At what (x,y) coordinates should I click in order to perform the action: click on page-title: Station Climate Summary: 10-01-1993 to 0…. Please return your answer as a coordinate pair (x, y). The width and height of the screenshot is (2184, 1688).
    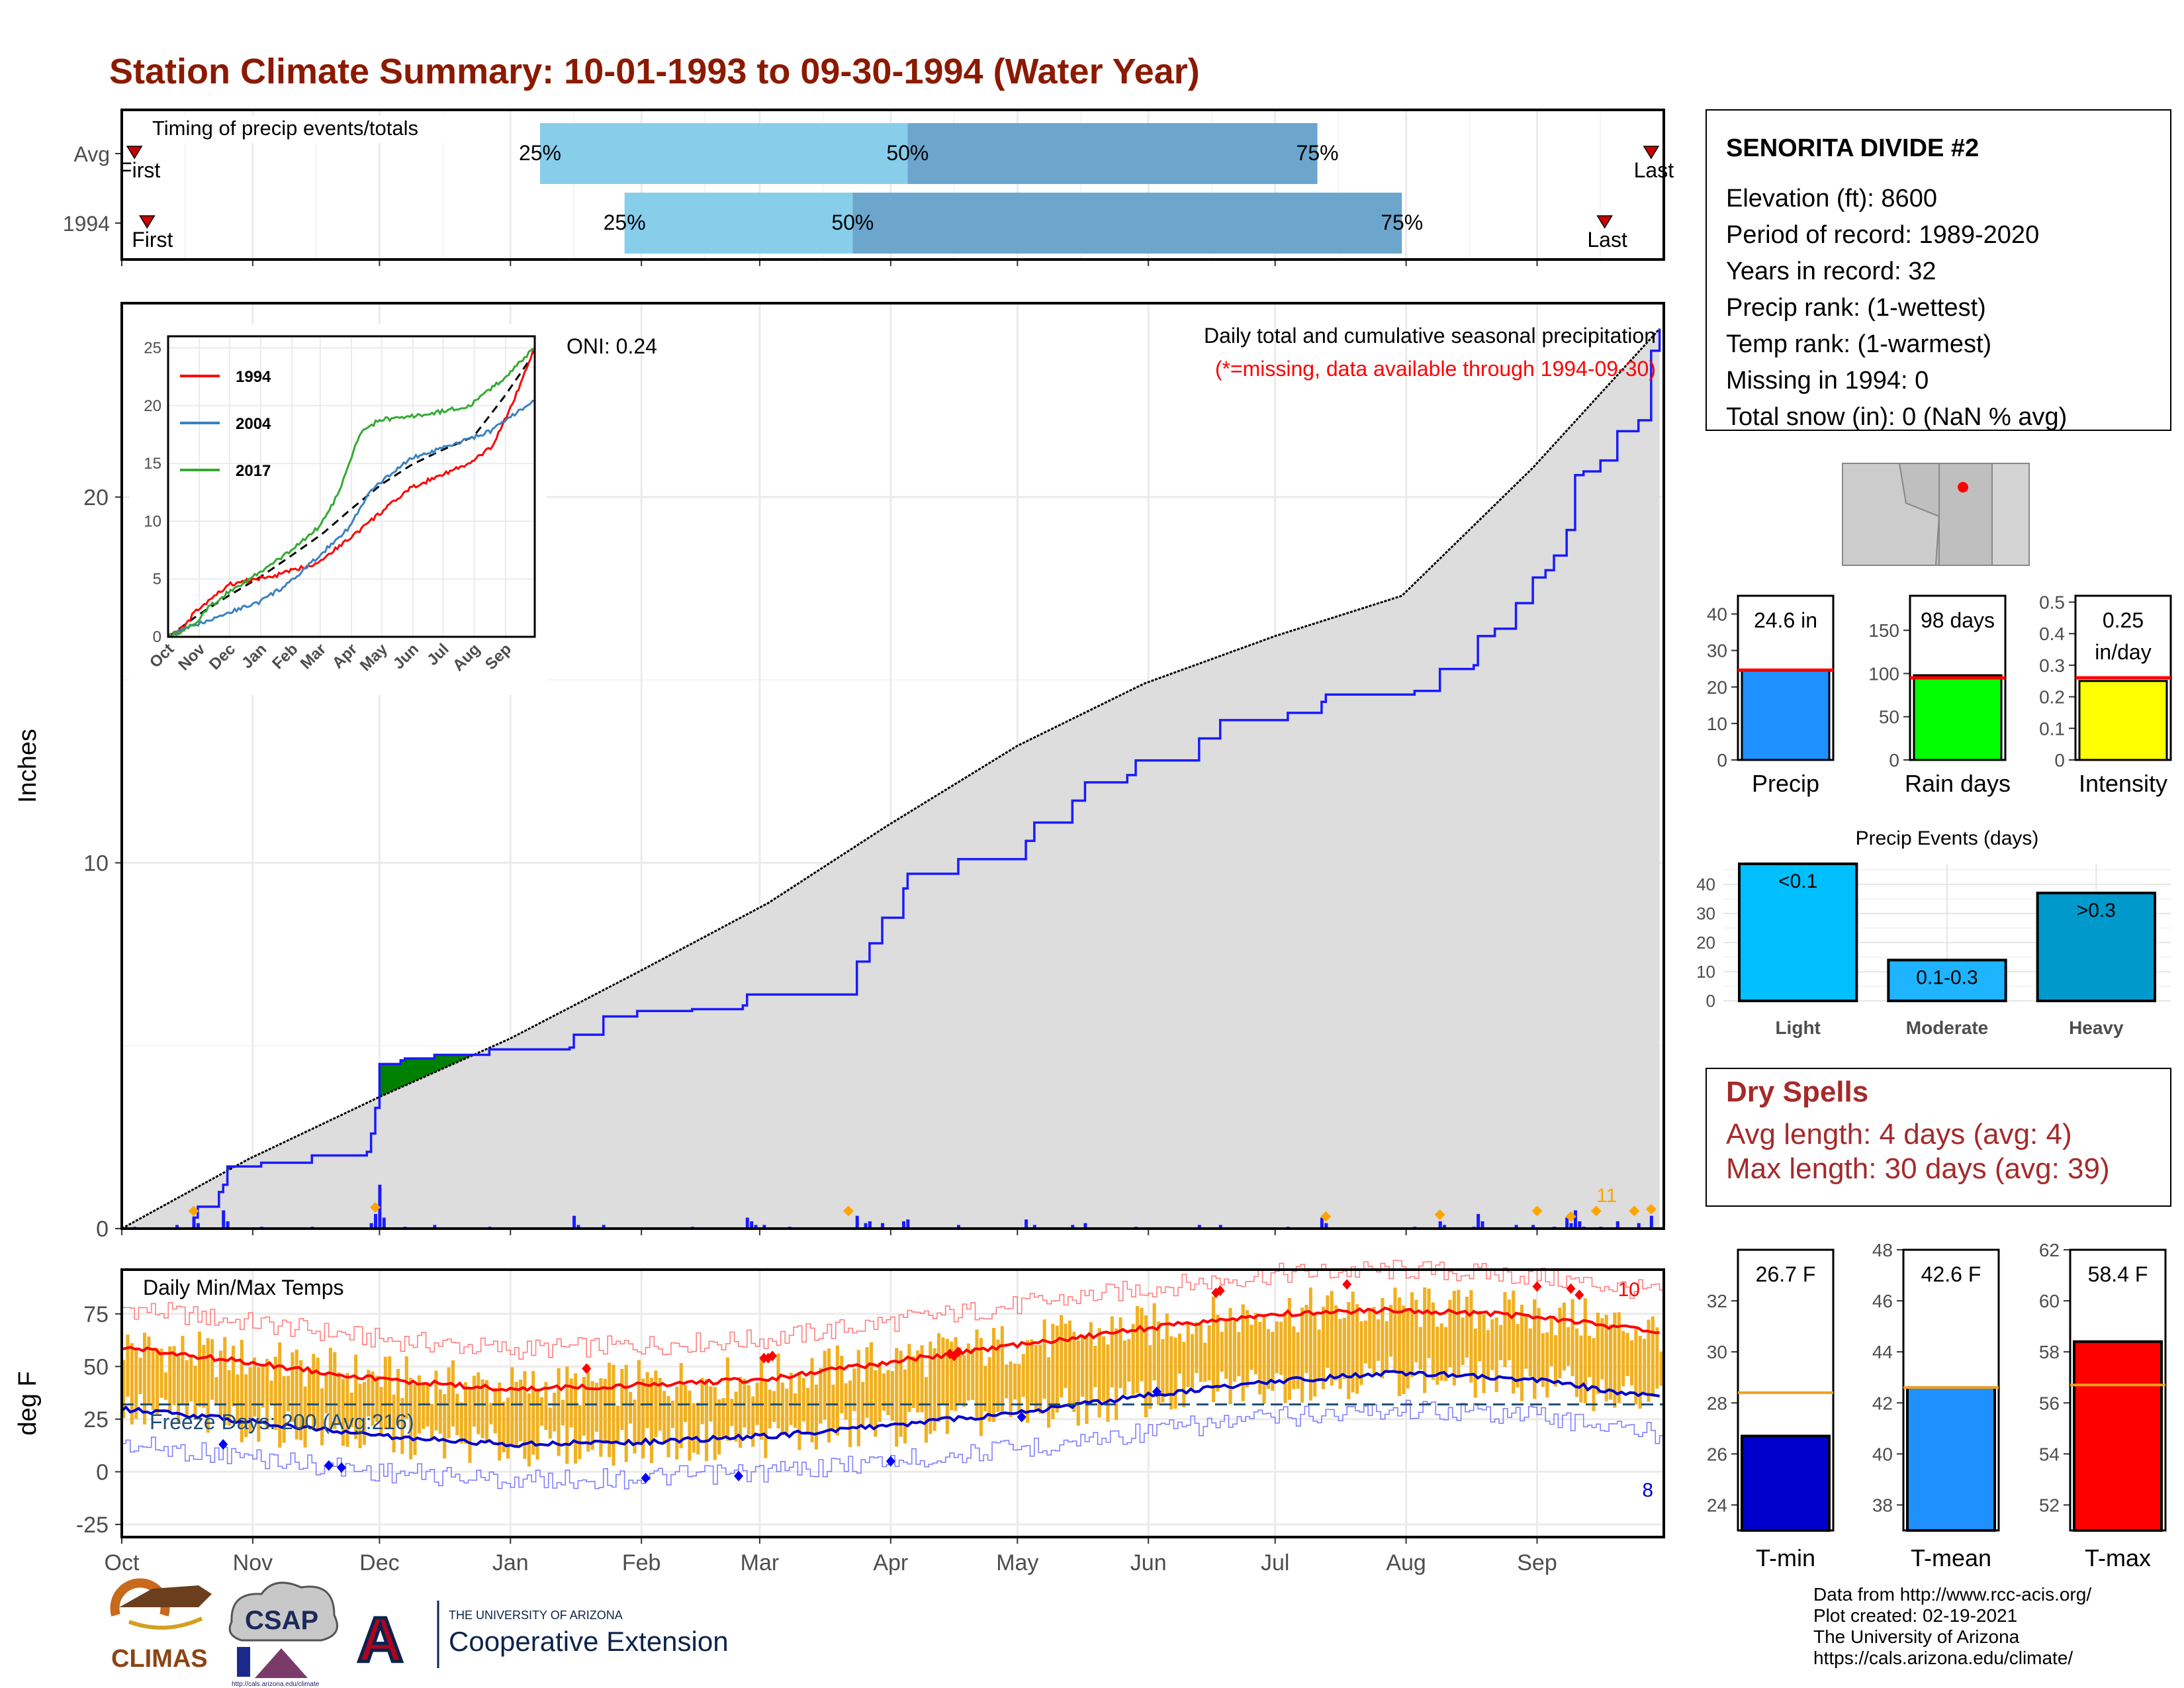
    Looking at the image, I should click on (654, 71).